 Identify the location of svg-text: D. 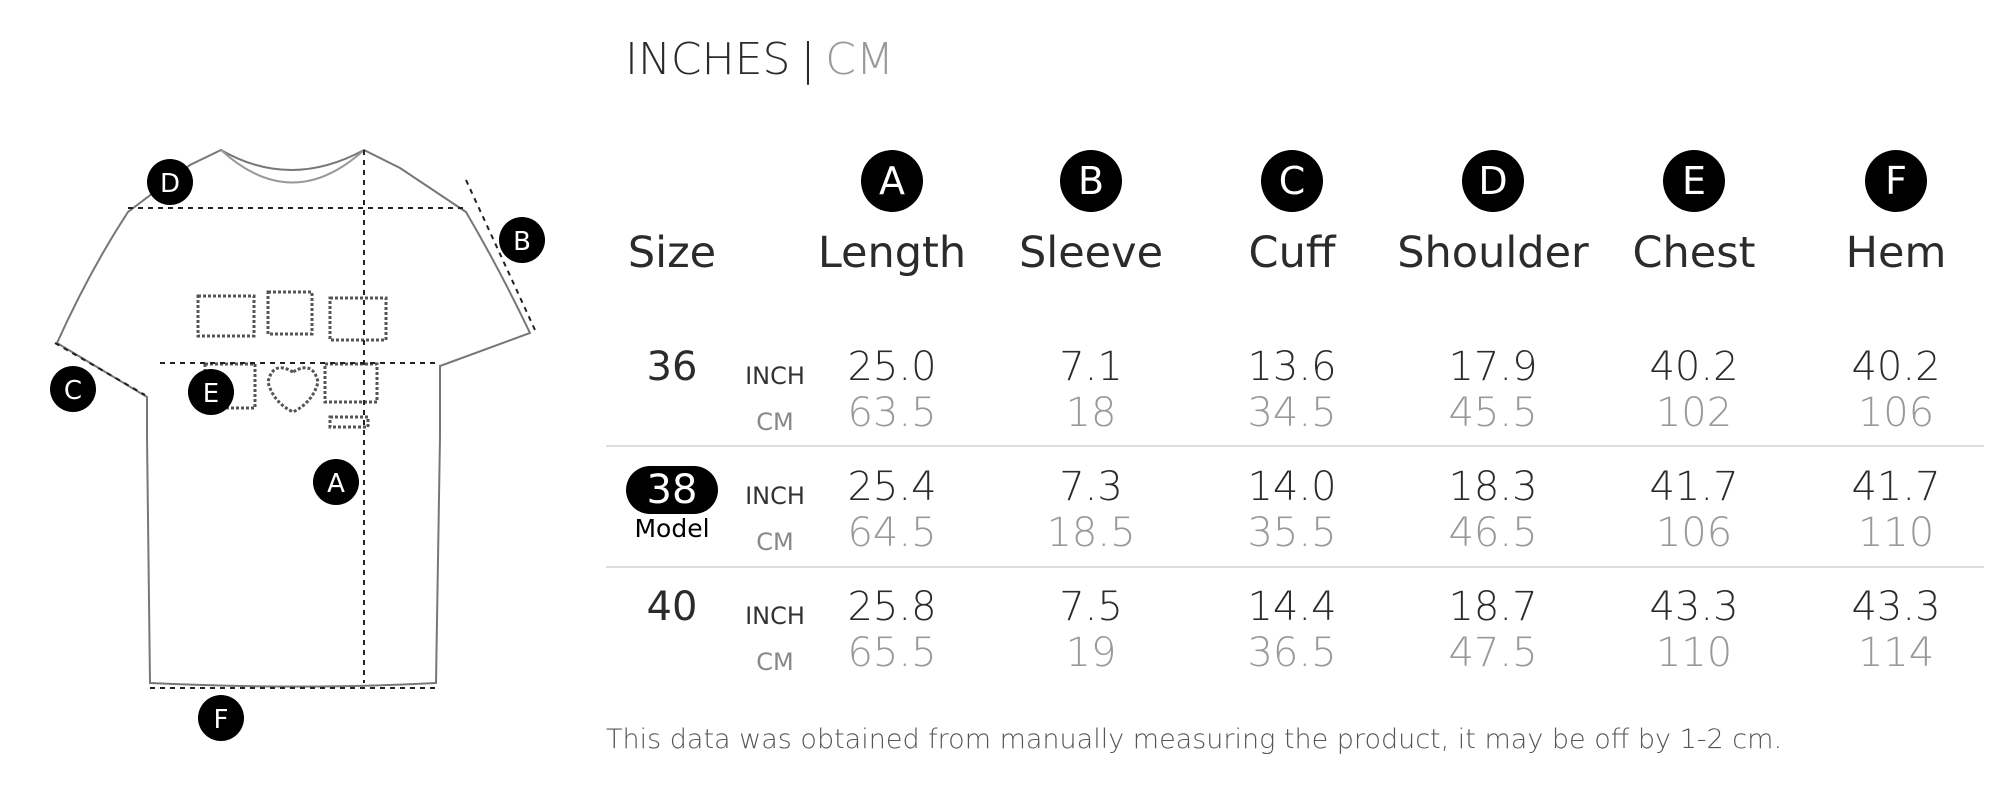
(170, 184).